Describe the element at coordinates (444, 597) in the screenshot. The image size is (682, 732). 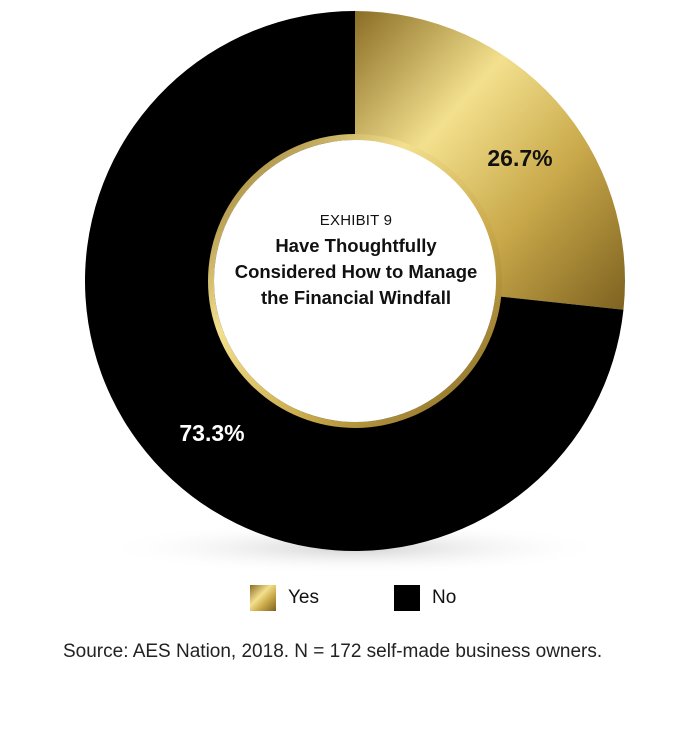
I see `legend-label-no: No` at that location.